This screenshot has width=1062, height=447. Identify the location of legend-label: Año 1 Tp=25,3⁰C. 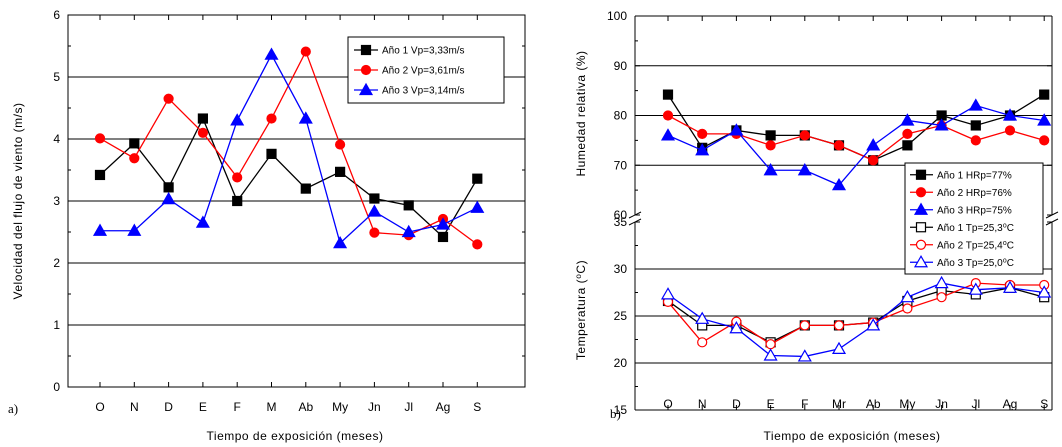
(975, 228).